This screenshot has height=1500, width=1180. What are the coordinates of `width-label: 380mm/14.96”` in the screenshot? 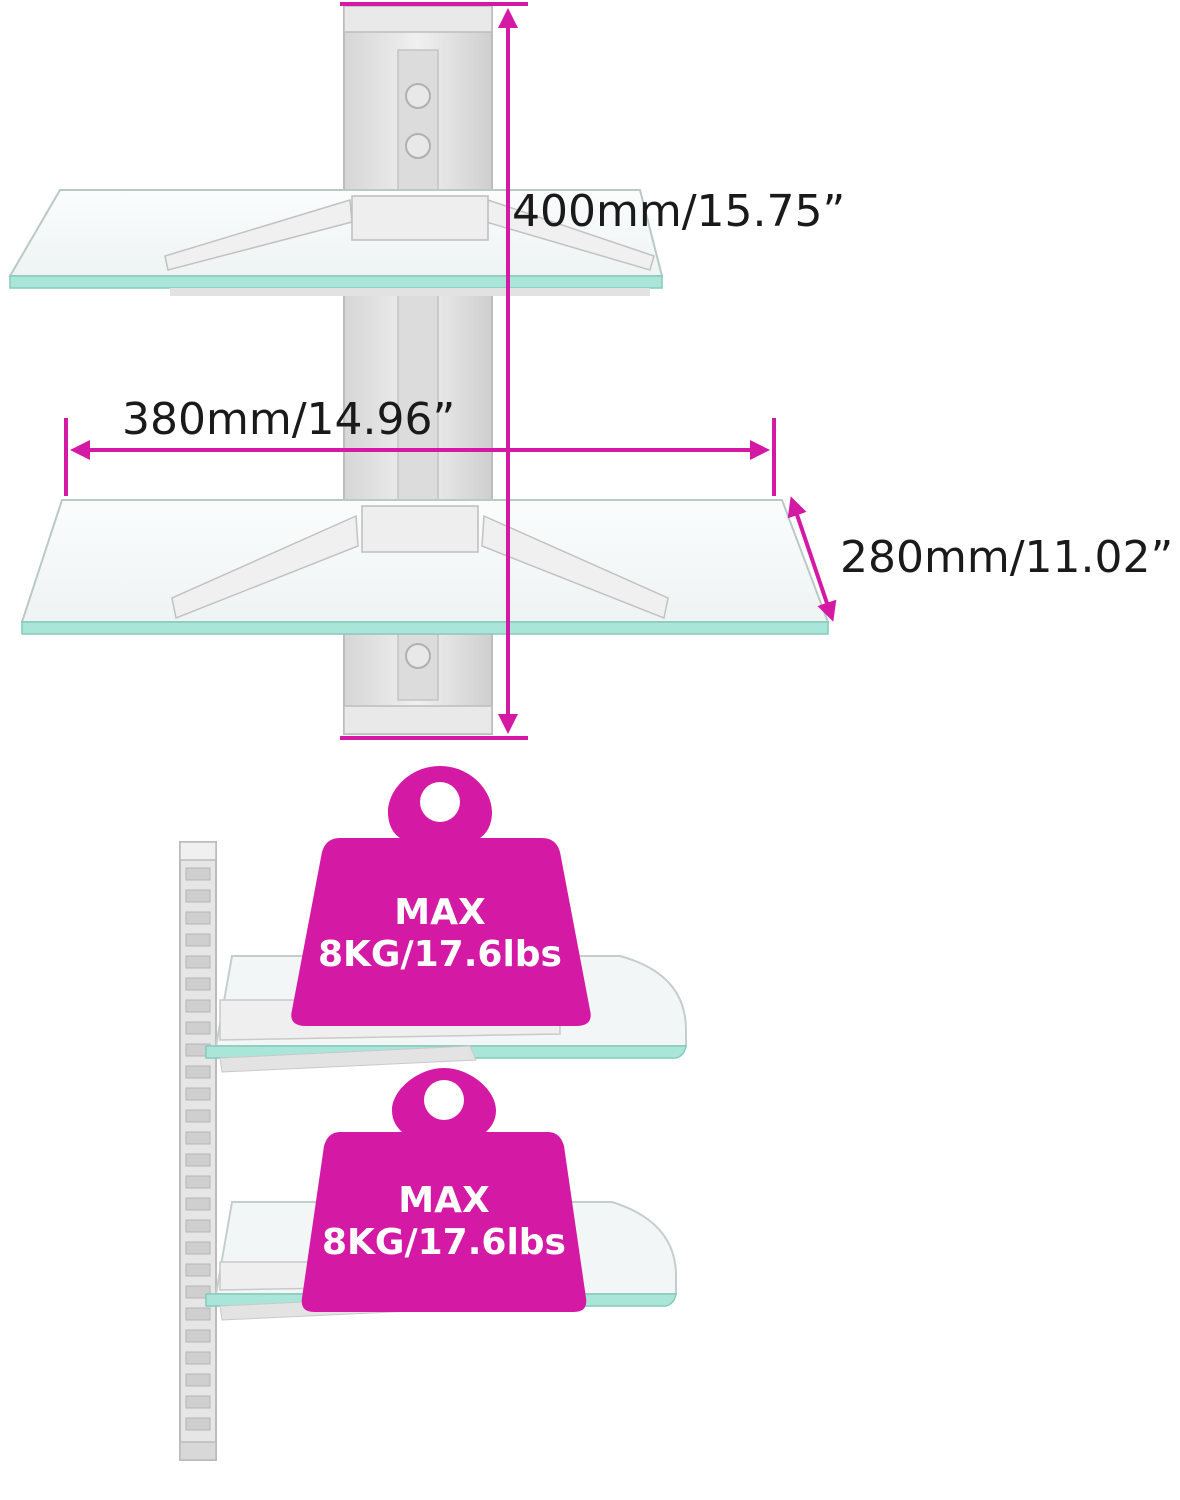 It's located at (288, 419).